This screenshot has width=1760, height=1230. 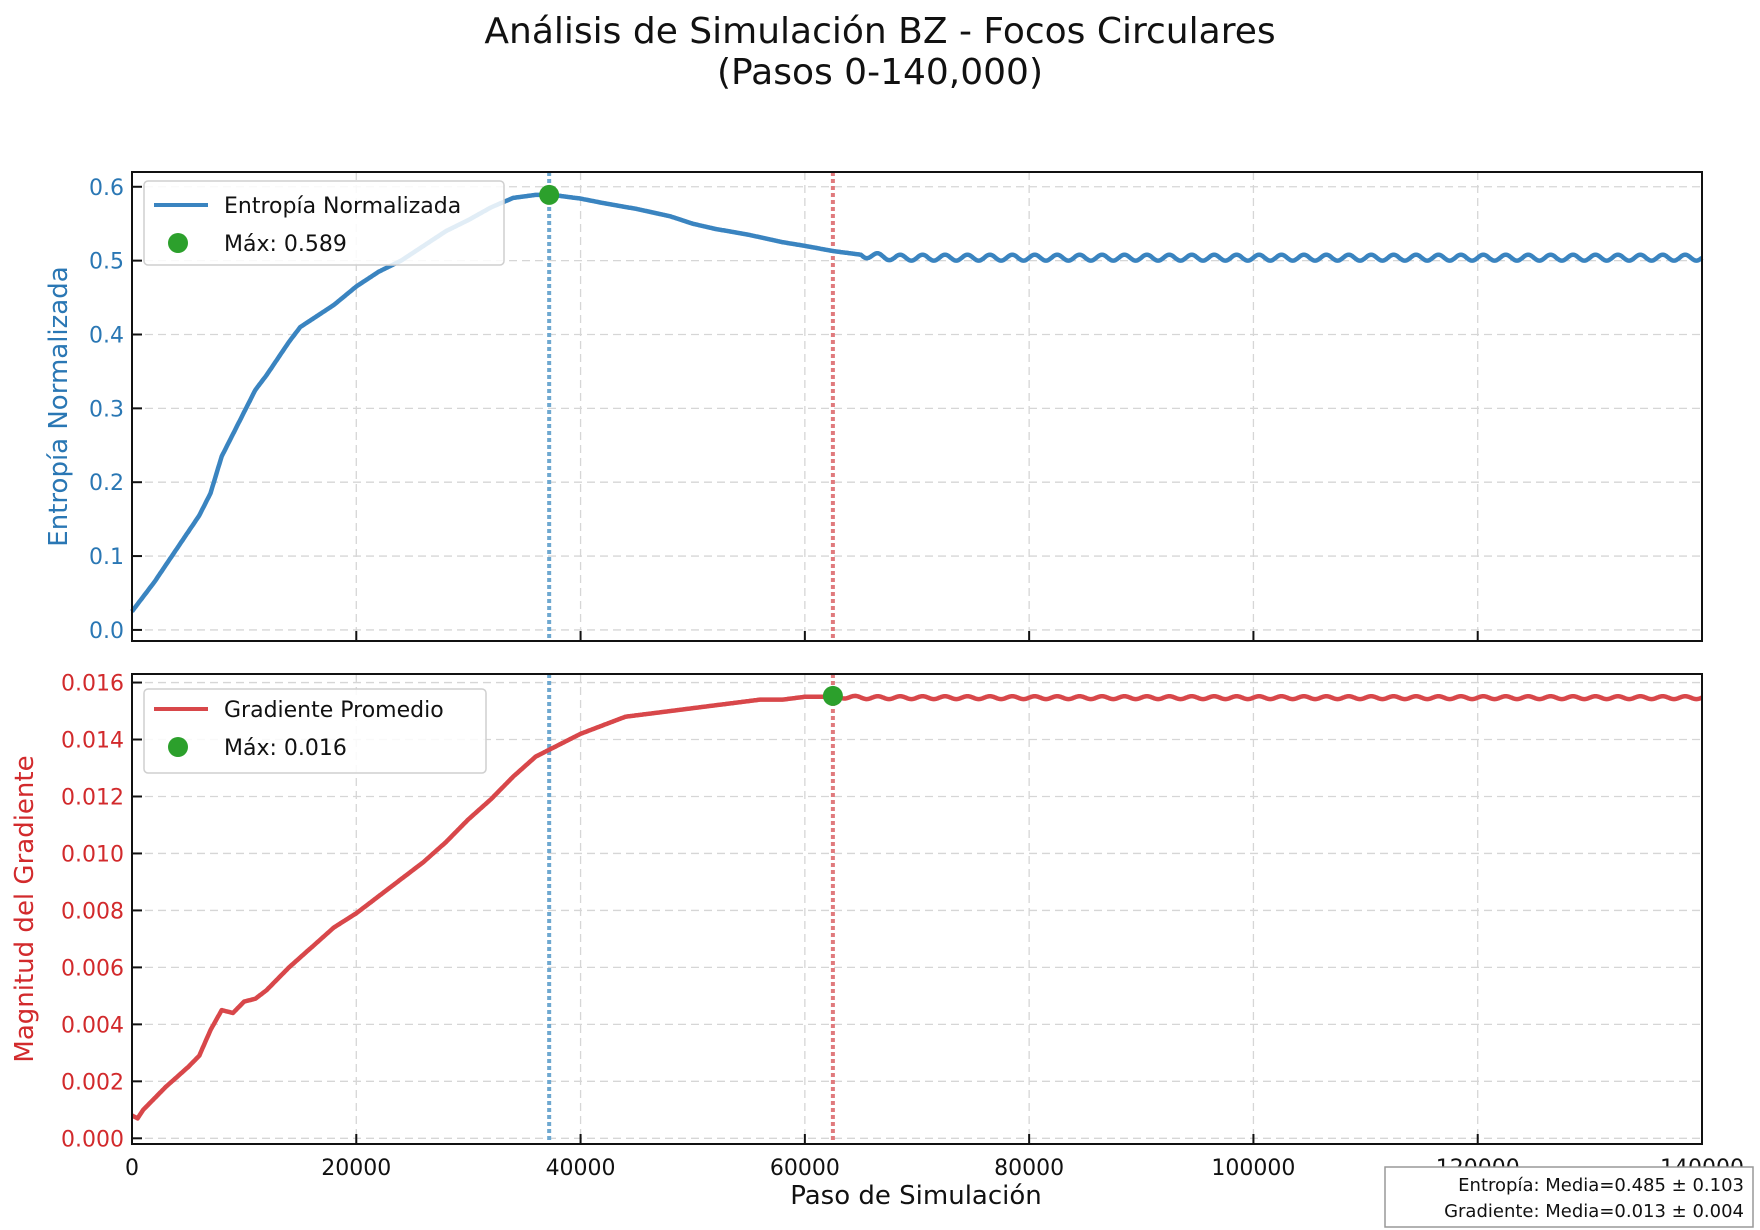 What do you see at coordinates (178, 747) in the screenshot?
I see `gradient-legend-max-dot` at bounding box center [178, 747].